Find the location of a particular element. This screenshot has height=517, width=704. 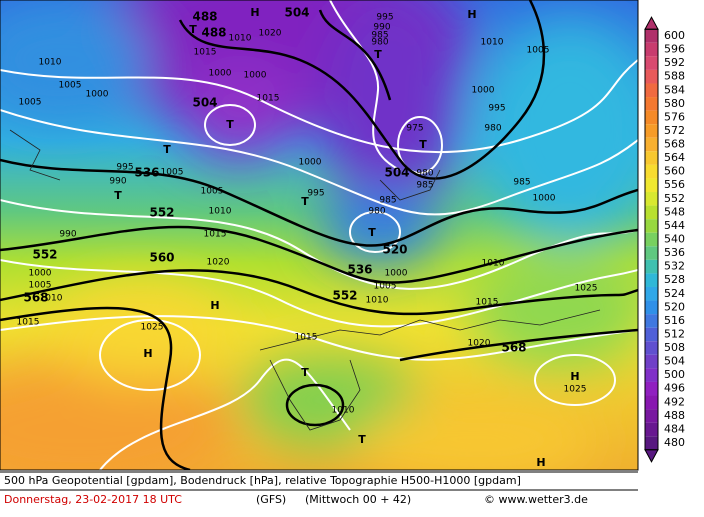

colorbar-label: 500 is located at coordinates (674, 374).